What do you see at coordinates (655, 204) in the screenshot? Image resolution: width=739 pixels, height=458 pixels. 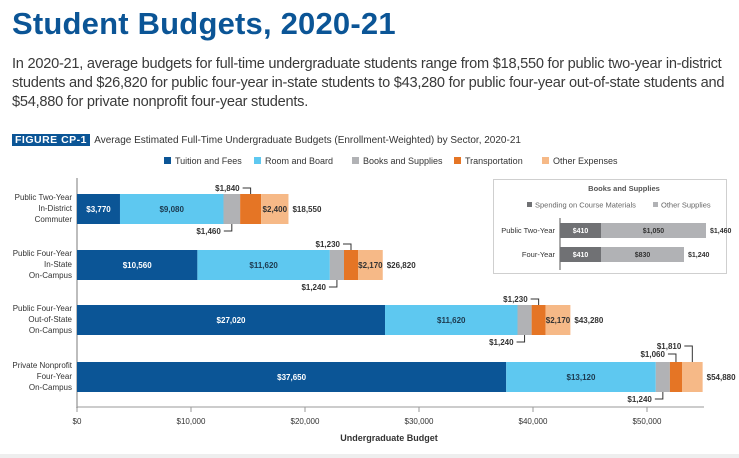 I see `inset-legend-swatch-other_supplies` at bounding box center [655, 204].